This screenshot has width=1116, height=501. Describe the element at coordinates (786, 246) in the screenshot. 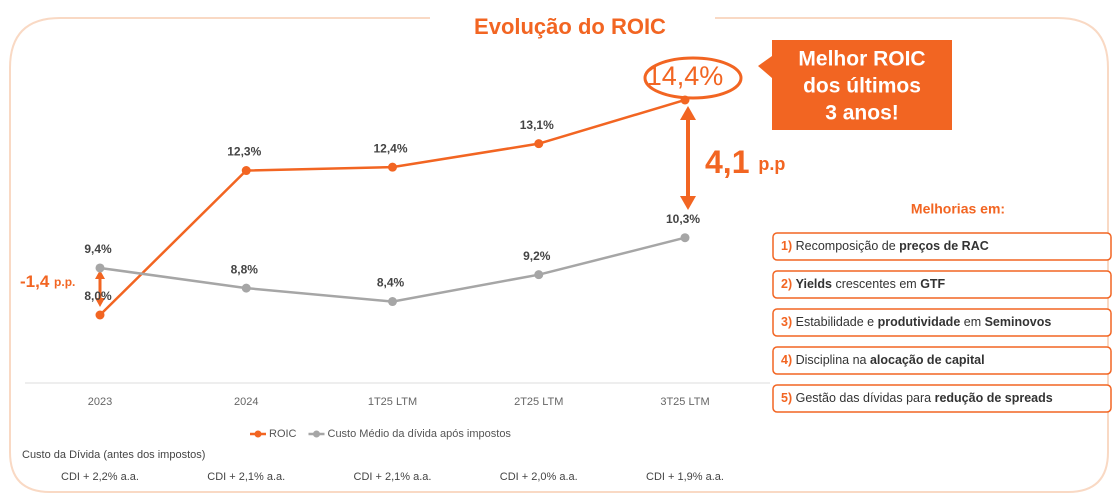

I see `improvement-number: 1)` at that location.